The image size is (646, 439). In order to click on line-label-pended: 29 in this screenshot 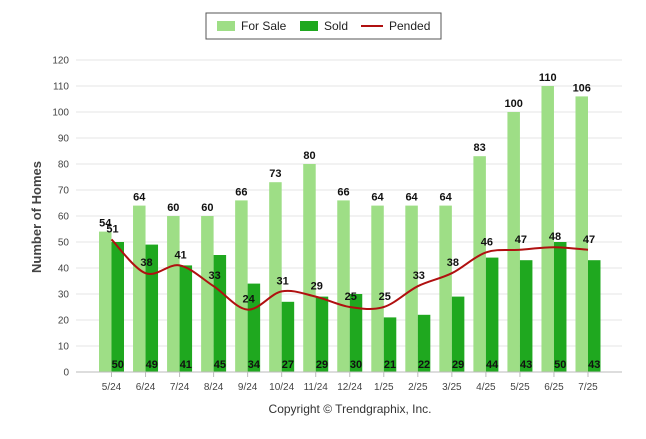, I will do `click(317, 287)`.